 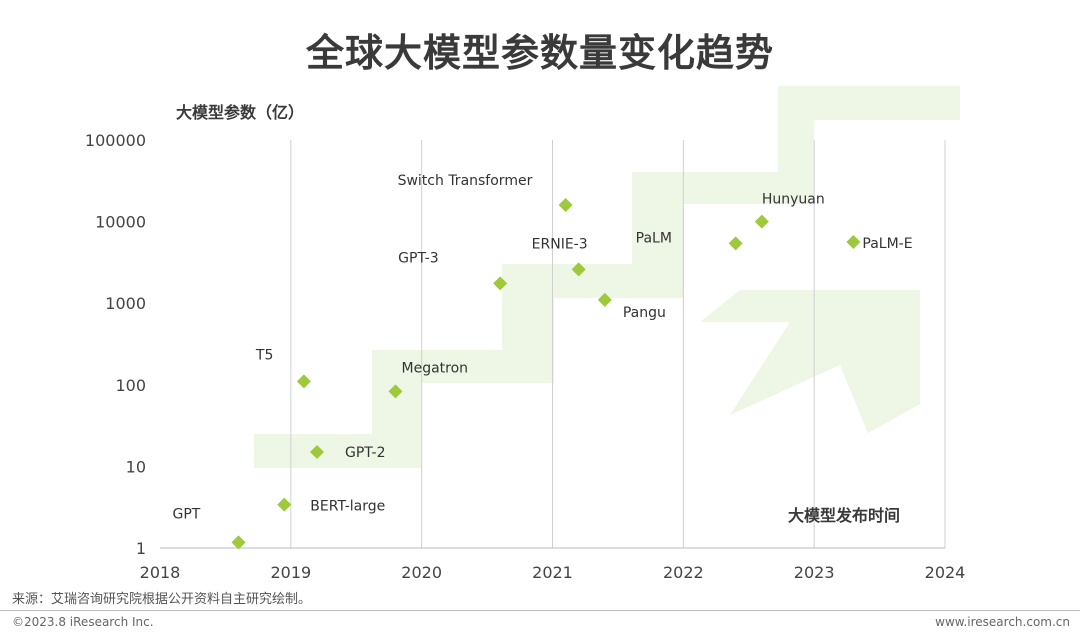 What do you see at coordinates (395, 391) in the screenshot?
I see `point-megatron` at bounding box center [395, 391].